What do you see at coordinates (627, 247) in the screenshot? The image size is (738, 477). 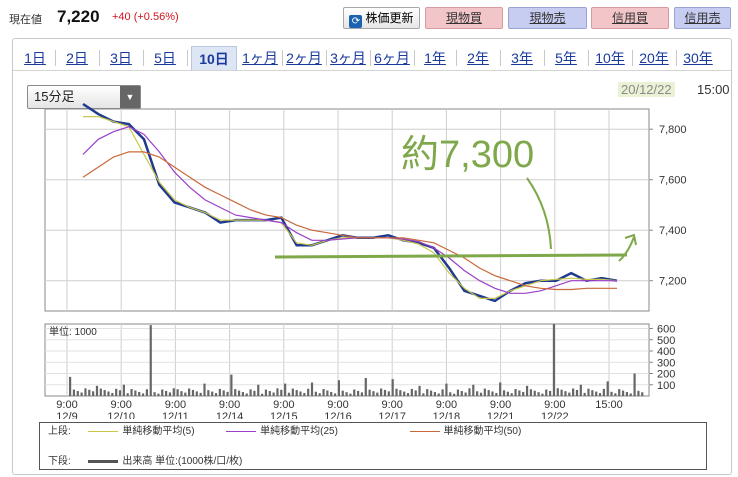 I see `annotation-arrow` at bounding box center [627, 247].